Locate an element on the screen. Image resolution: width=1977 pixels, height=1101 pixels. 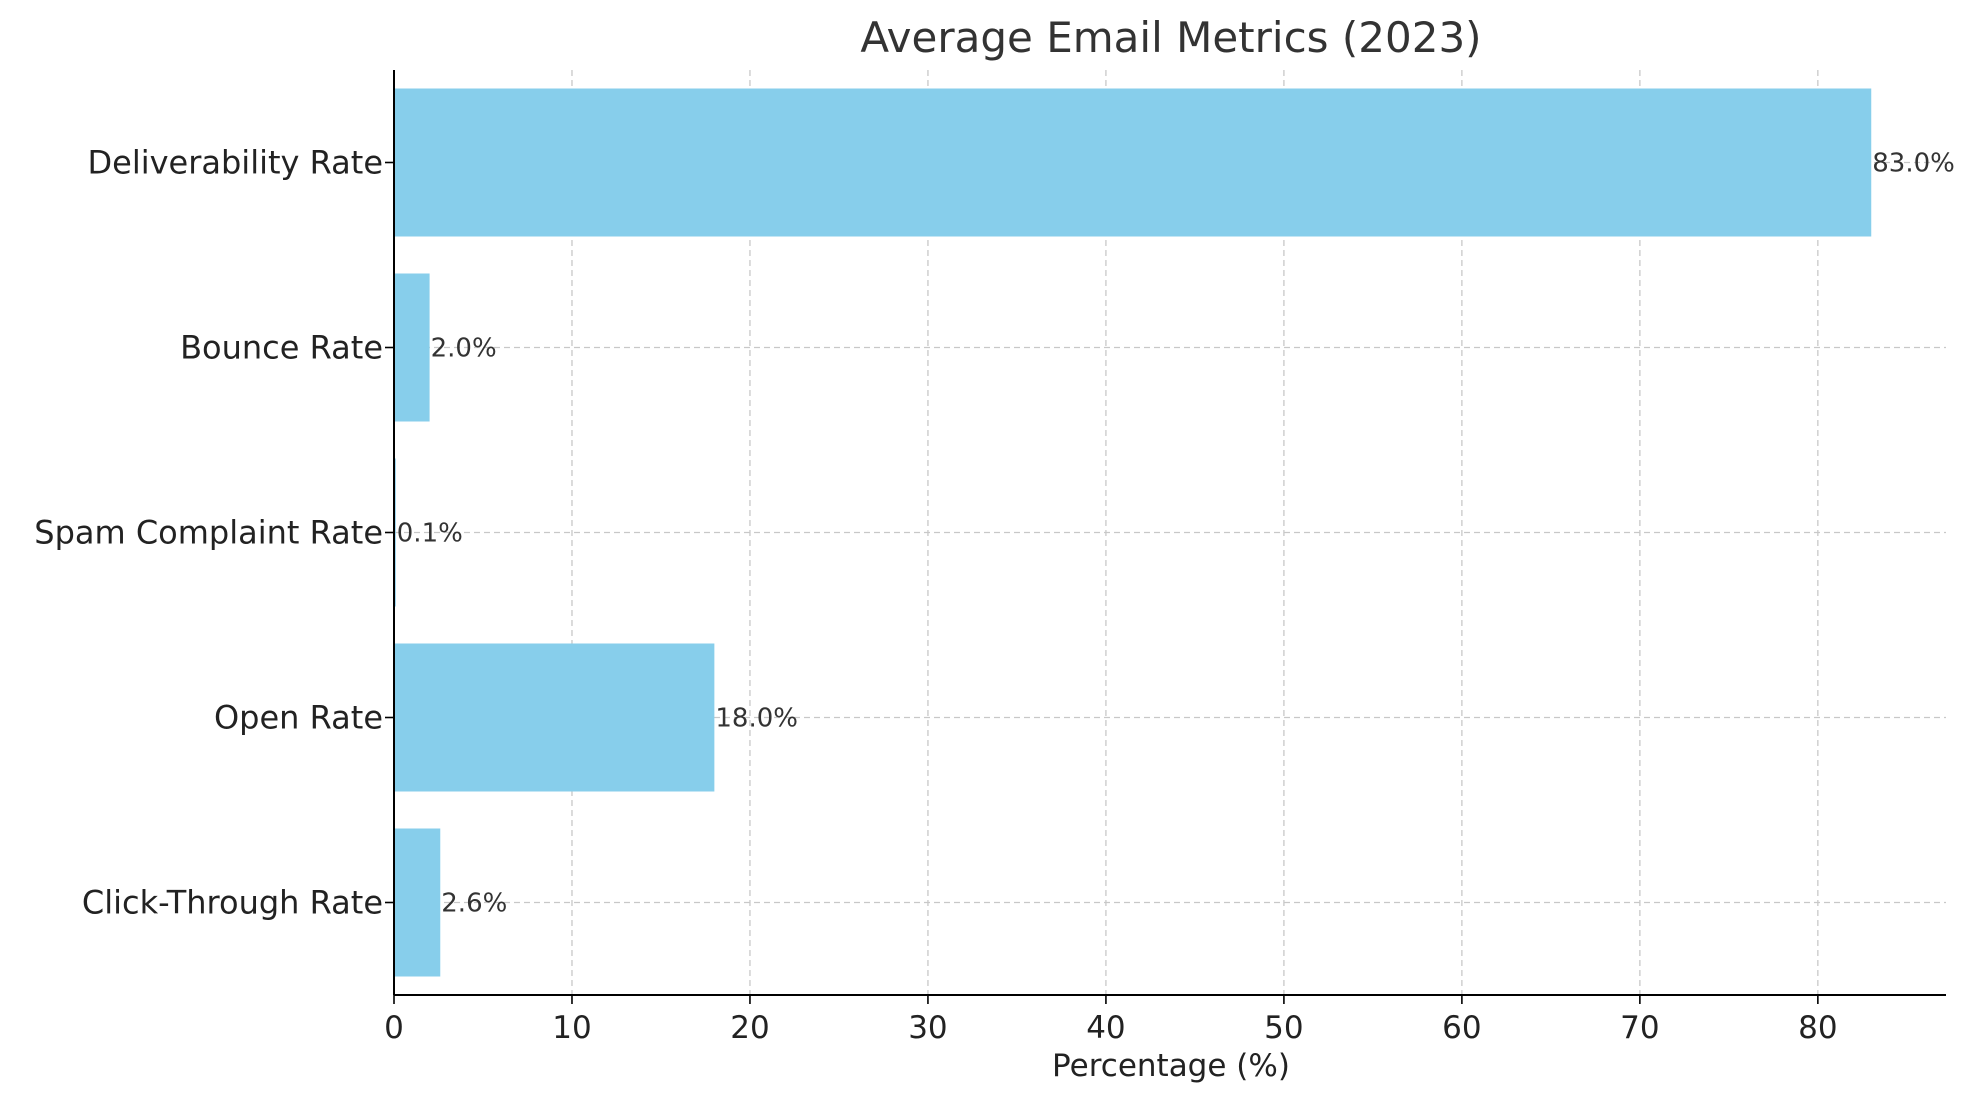
x-tick-label: 60 is located at coordinates (1461, 1028).